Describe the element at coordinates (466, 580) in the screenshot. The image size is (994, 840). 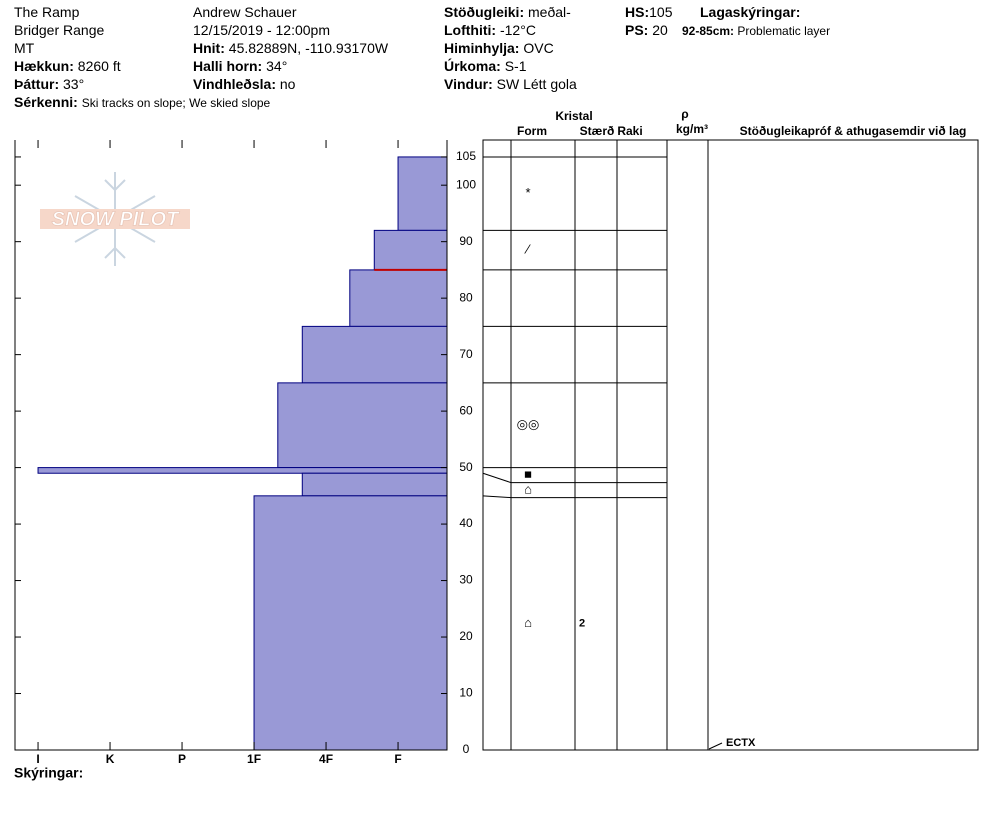
I see `y-tick-label: 30` at that location.